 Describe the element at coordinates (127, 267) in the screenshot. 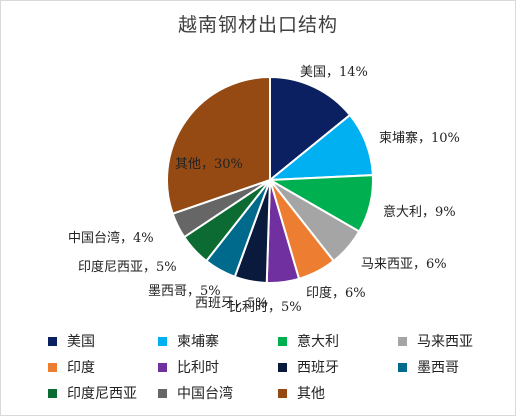

I see `slice-label-9: 印度尼西亚，5%` at that location.